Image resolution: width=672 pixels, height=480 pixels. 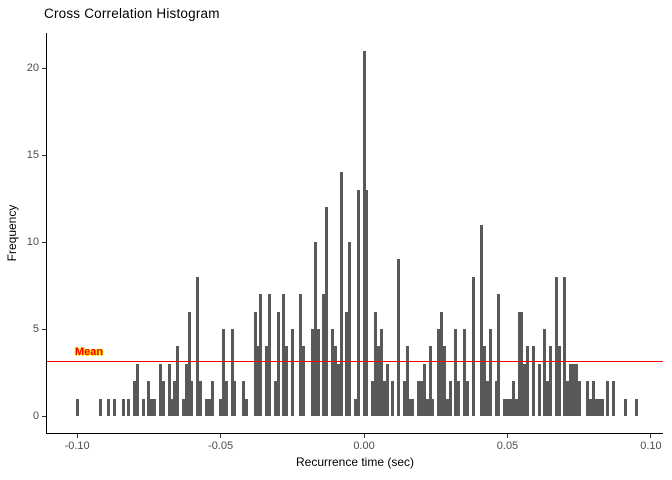 I want to click on y-axis-tick-label: 20, so click(x=32, y=67).